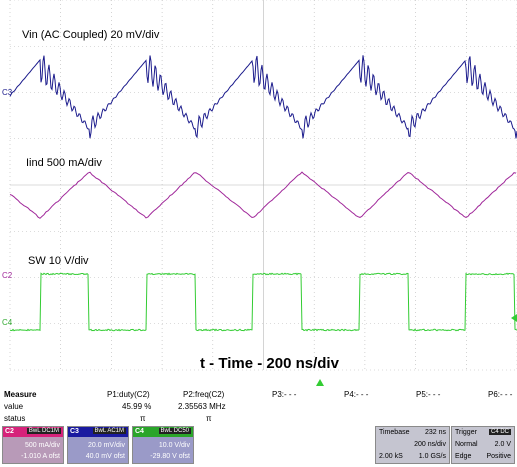 The width and height of the screenshot is (517, 467). Describe the element at coordinates (7, 275) in the screenshot. I see `c2-marker: C2` at that location.